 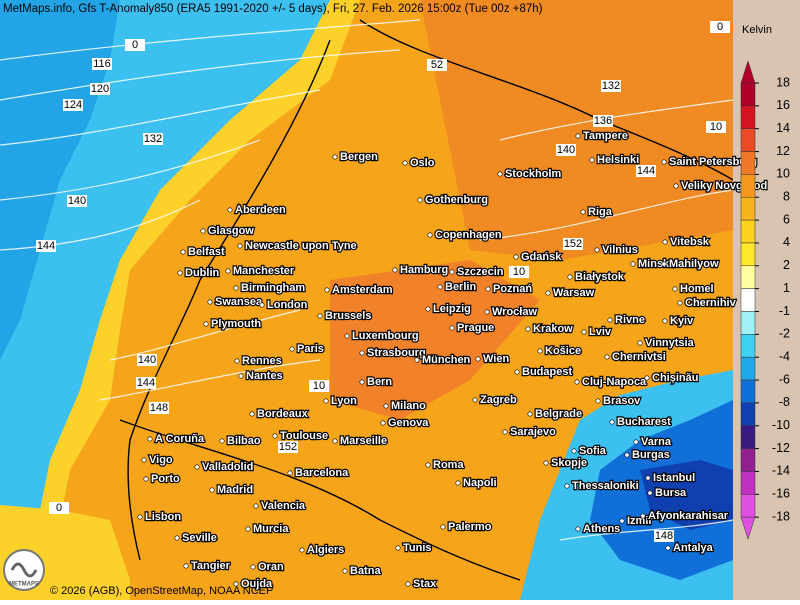 What do you see at coordinates (262, 361) in the screenshot?
I see `city-label: Rennes` at bounding box center [262, 361].